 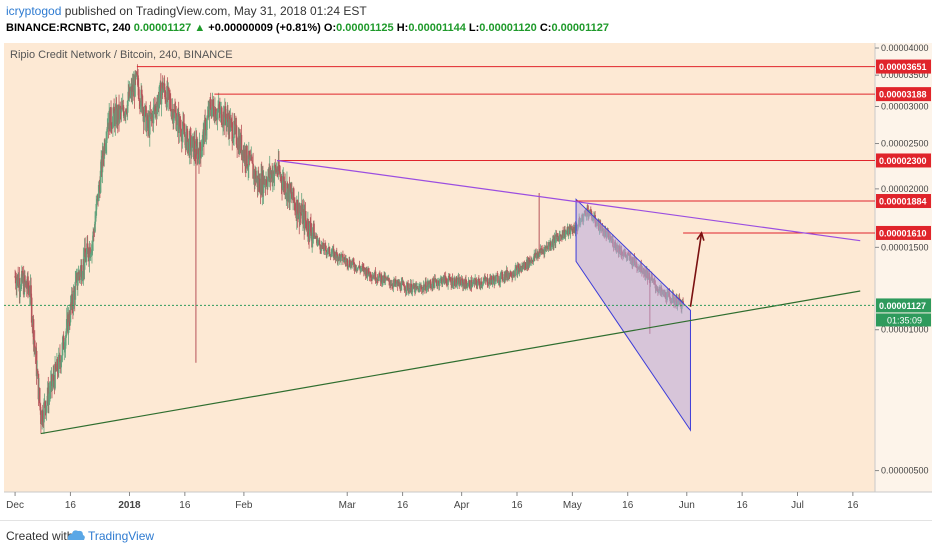 I want to click on tradingview-link: TradingView, so click(x=121, y=536).